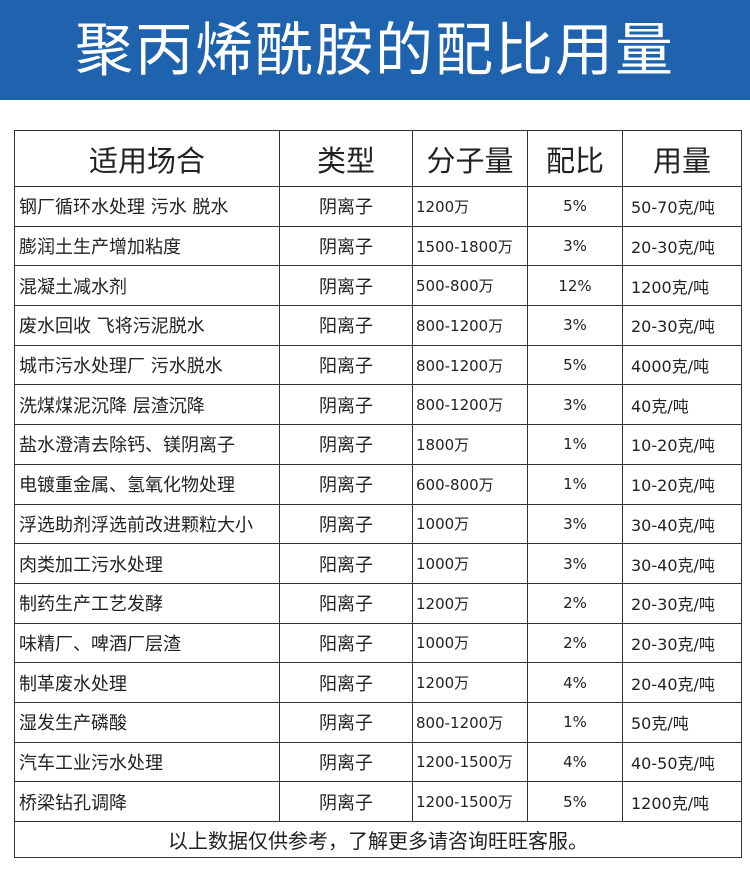 The height and width of the screenshot is (873, 750). What do you see at coordinates (470, 444) in the screenshot?
I see `cell-molecular-weight: 1800万` at bounding box center [470, 444].